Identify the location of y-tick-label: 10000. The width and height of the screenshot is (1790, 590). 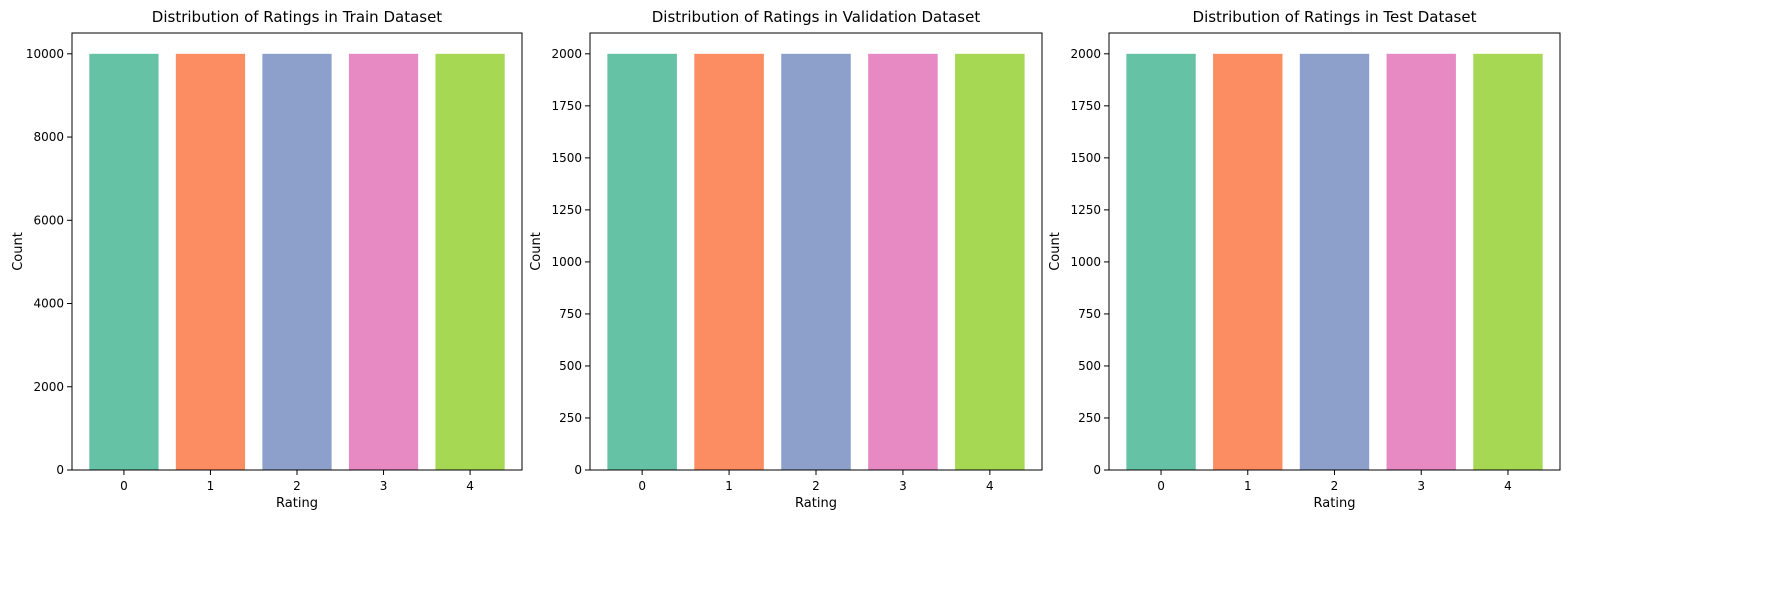
(45, 54).